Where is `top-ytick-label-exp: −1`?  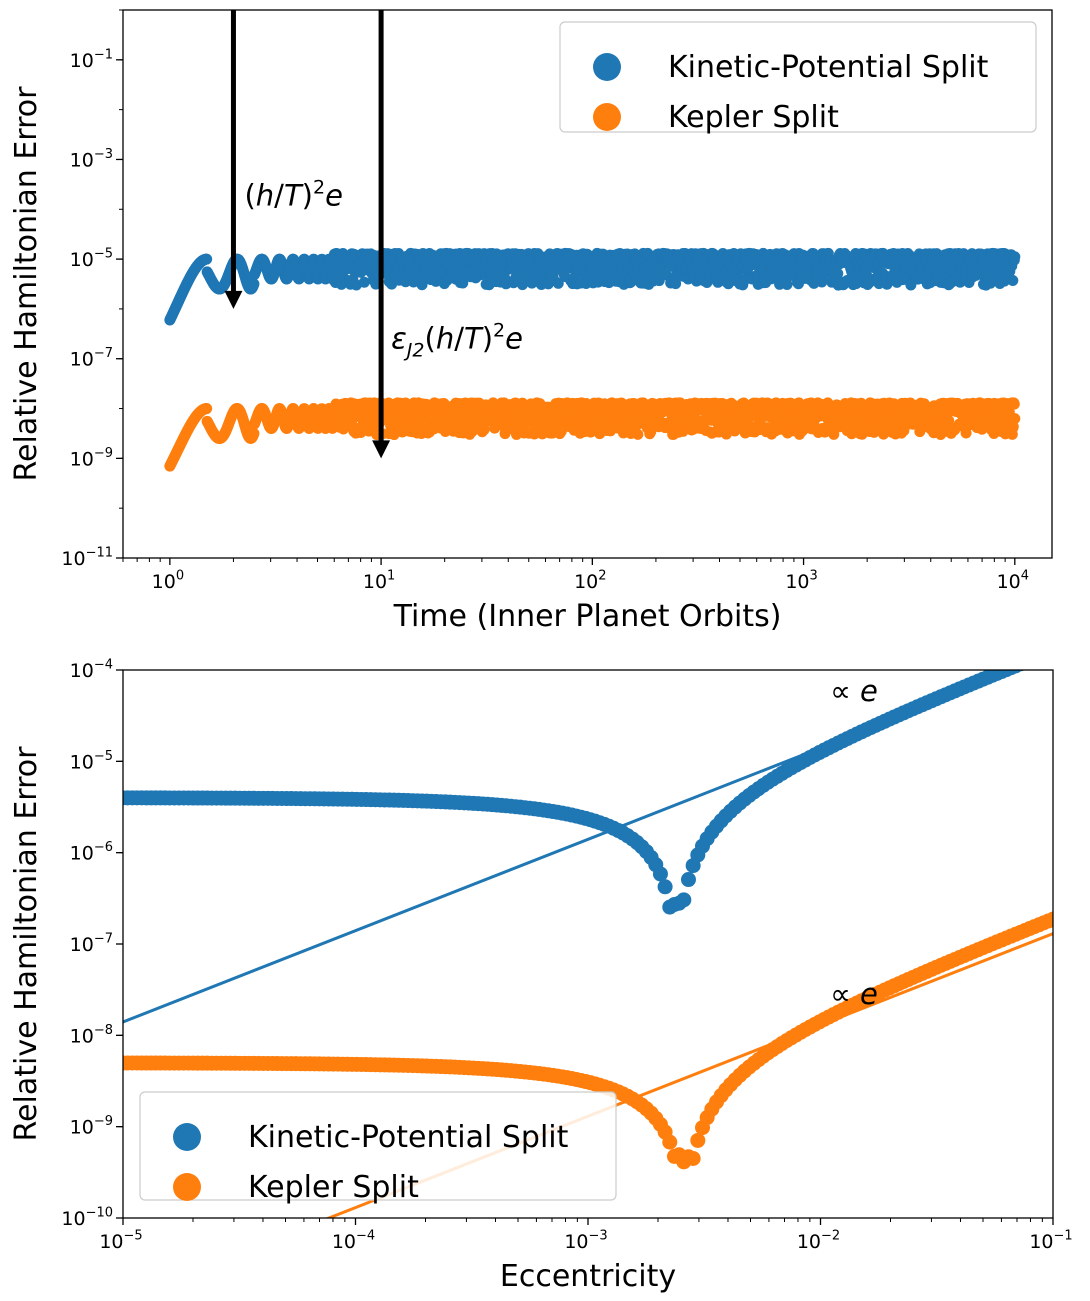
top-ytick-label-exp: −1 is located at coordinates (103, 54).